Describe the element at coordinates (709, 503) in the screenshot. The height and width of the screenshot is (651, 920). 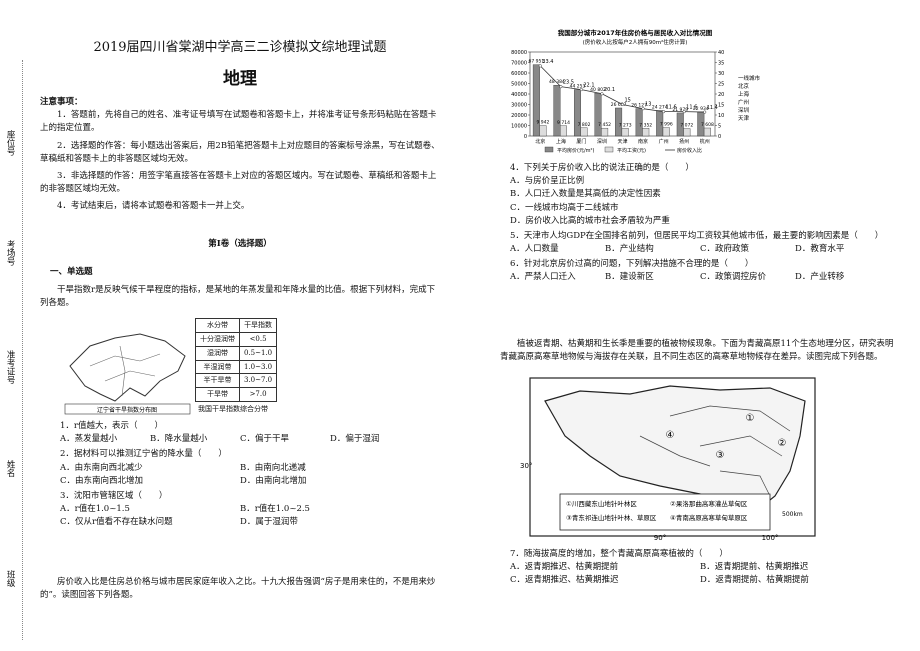
I see `legend-item: ②果洛那曲高寒灌丛草甸区` at that location.